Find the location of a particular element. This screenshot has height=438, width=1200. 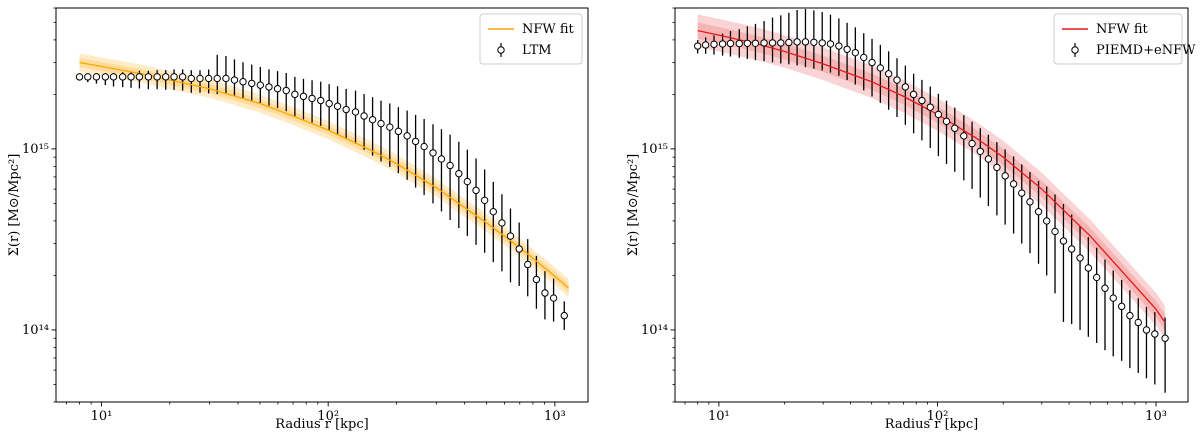

x-tick-label: 10³ is located at coordinates (1156, 416).